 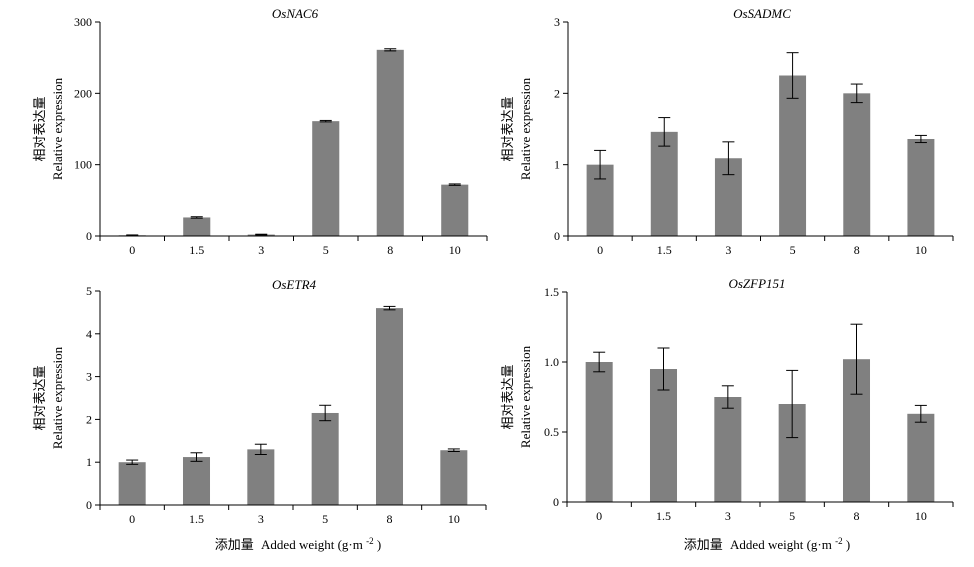 What do you see at coordinates (551, 292) in the screenshot?
I see `y-tick-label: 1.5` at bounding box center [551, 292].